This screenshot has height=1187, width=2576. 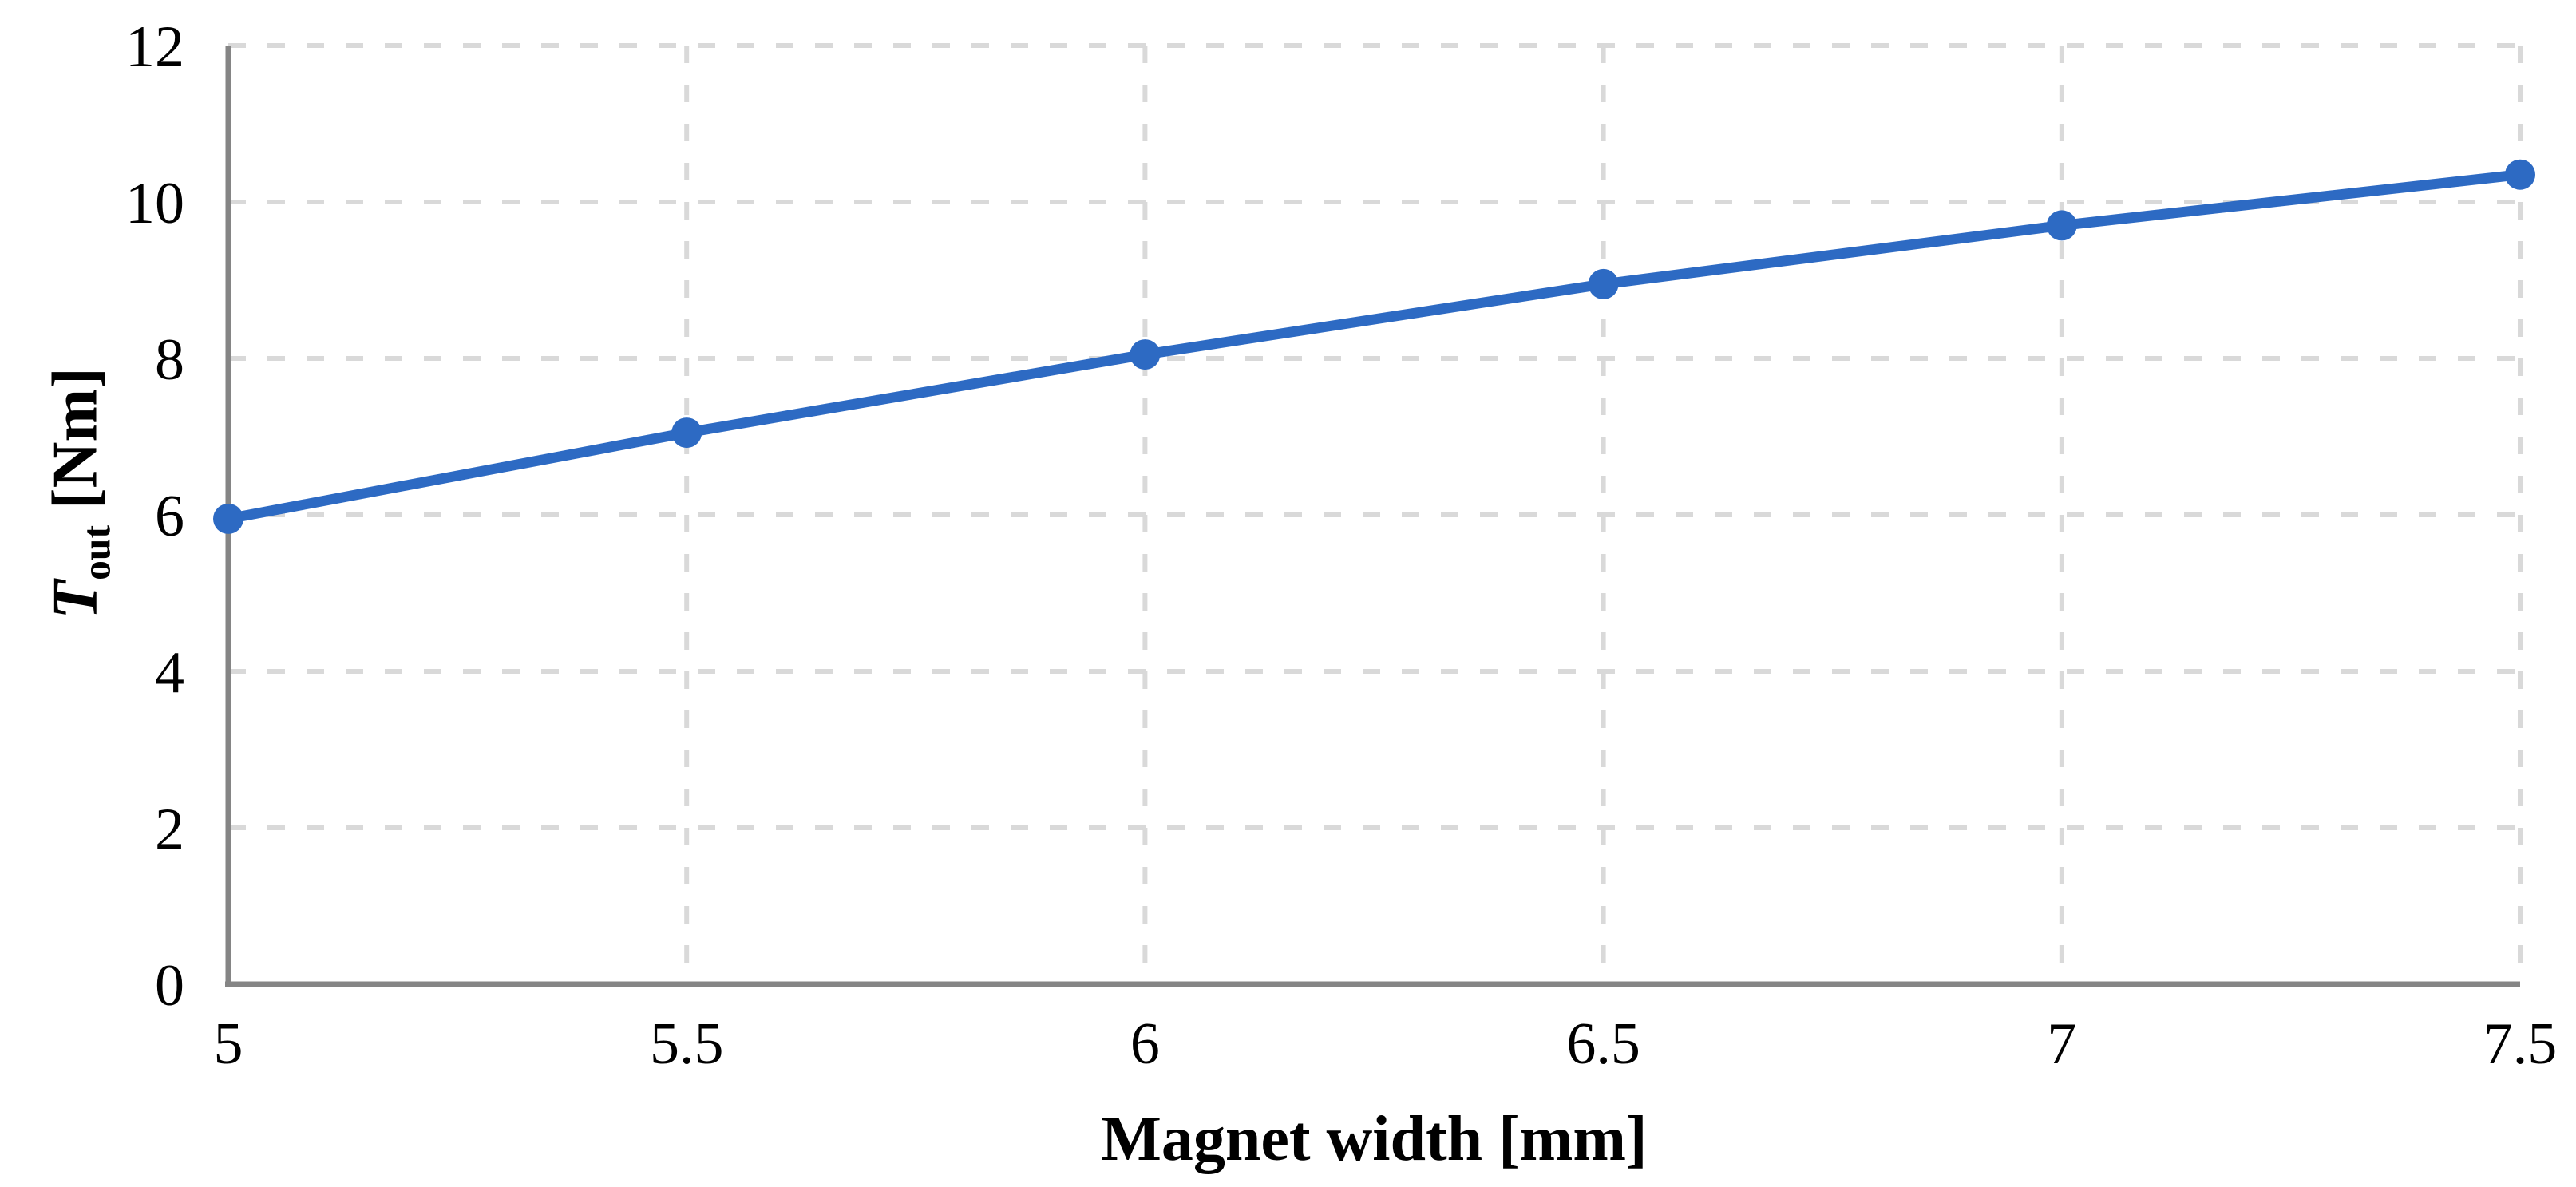 What do you see at coordinates (1375, 1139) in the screenshot?
I see `x-axis-title: Magnet width [mm]` at bounding box center [1375, 1139].